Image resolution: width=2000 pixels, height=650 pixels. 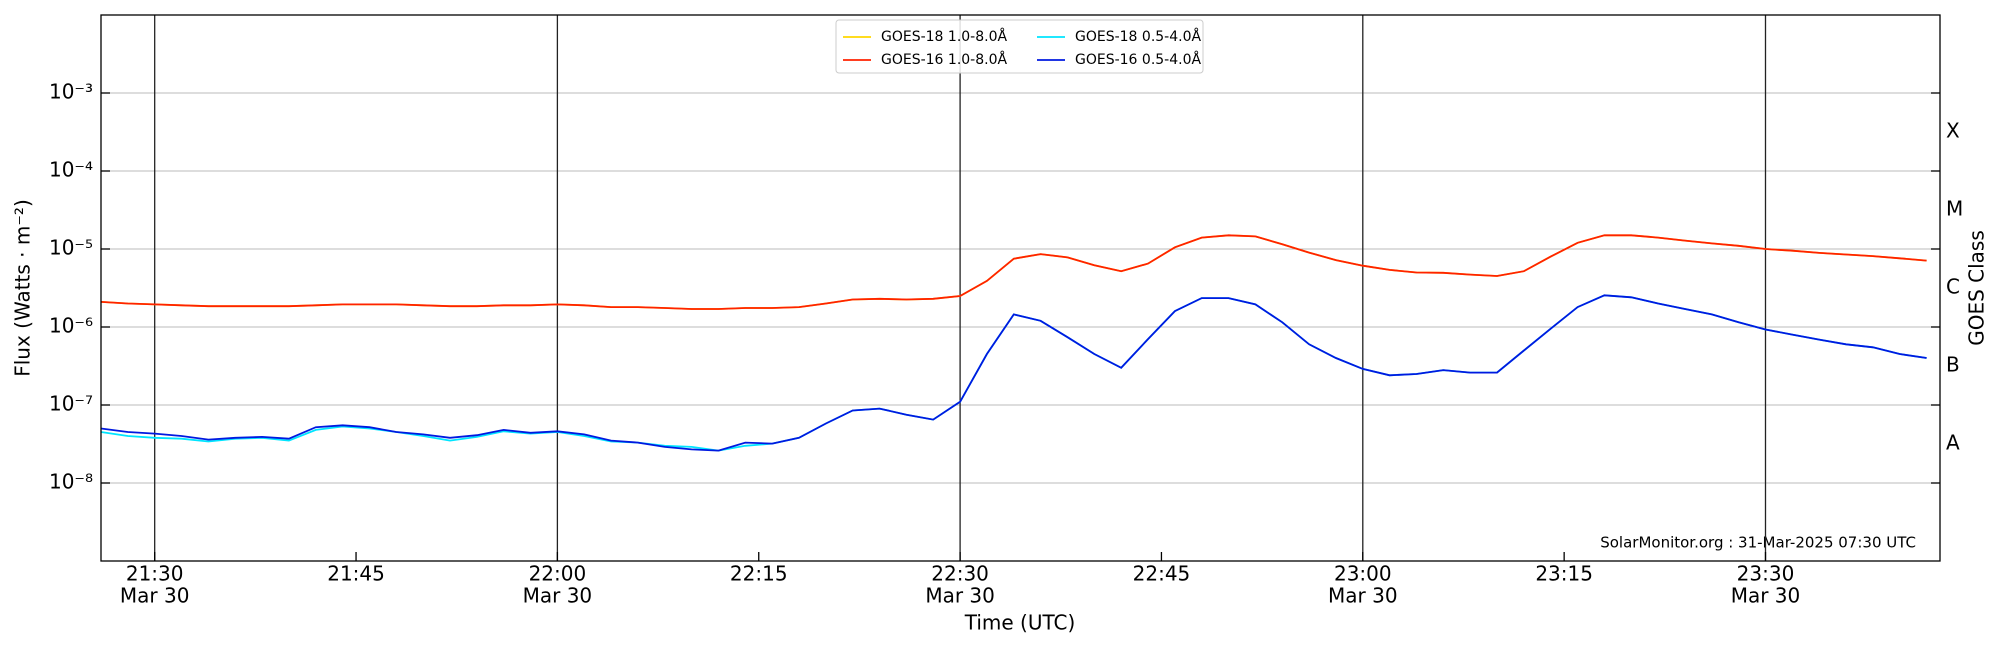 I want to click on class-label: B, so click(x=1953, y=365).